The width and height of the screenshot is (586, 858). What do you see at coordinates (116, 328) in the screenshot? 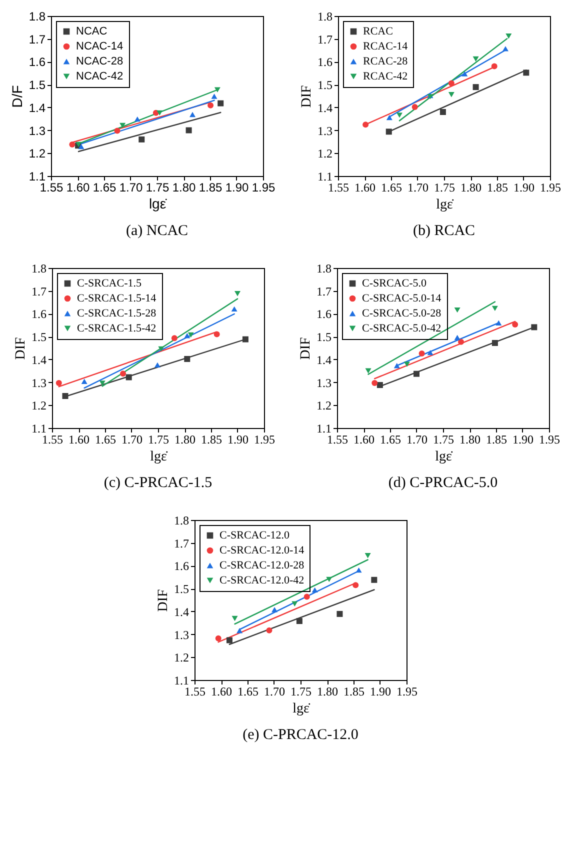
I see `legend-label: C-SRCAC-1.5-42` at bounding box center [116, 328].